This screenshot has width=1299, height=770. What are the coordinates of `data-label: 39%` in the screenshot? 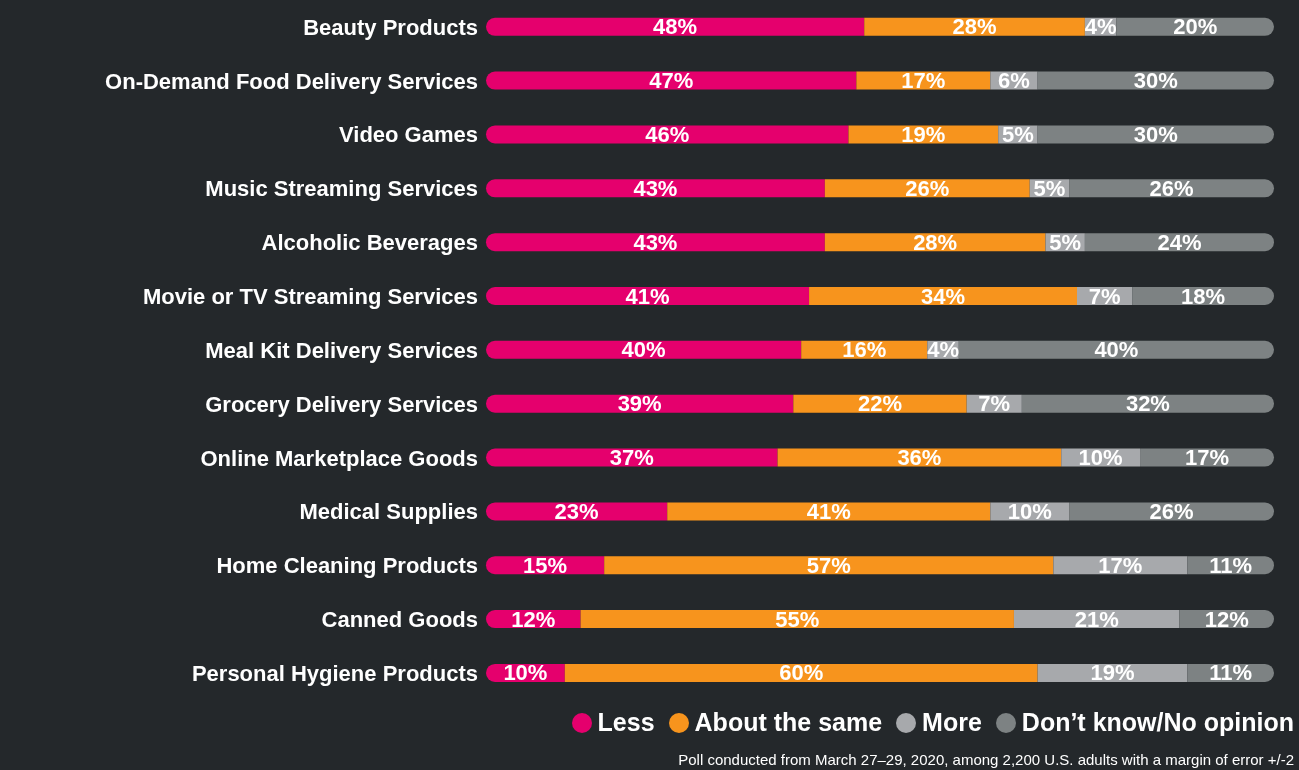 It's located at (639, 404).